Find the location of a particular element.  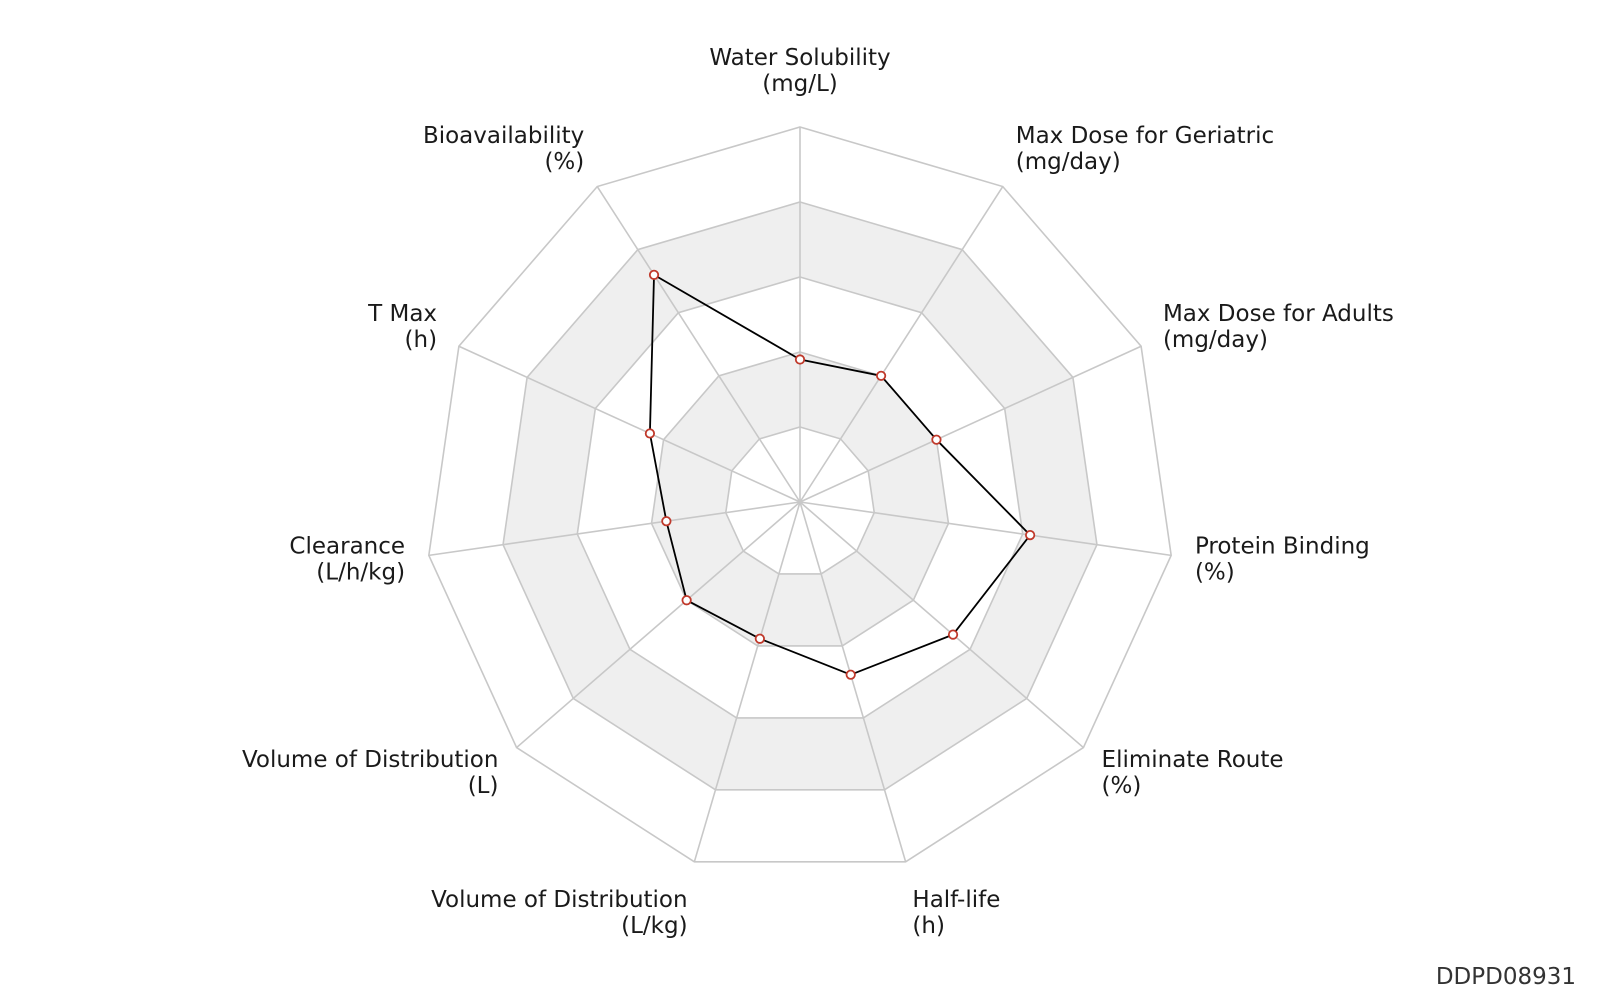

axis-label-5: Eliminate Route (%) is located at coordinates (1193, 773).